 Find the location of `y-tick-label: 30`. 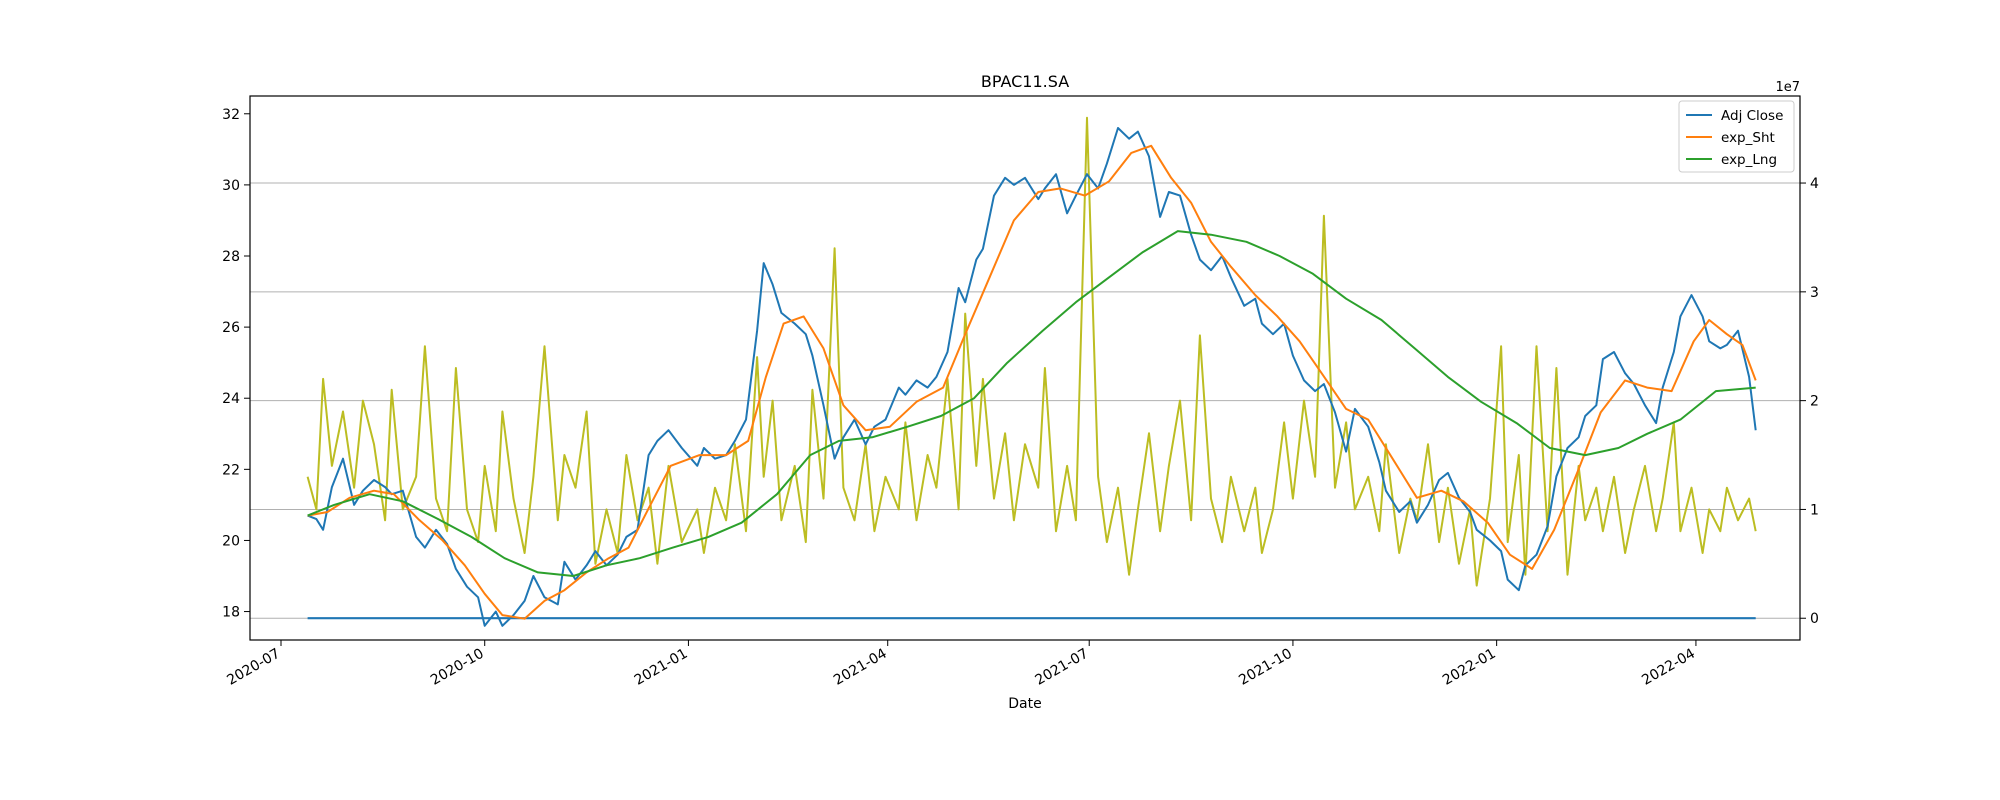

y-tick-label: 30 is located at coordinates (231, 186).